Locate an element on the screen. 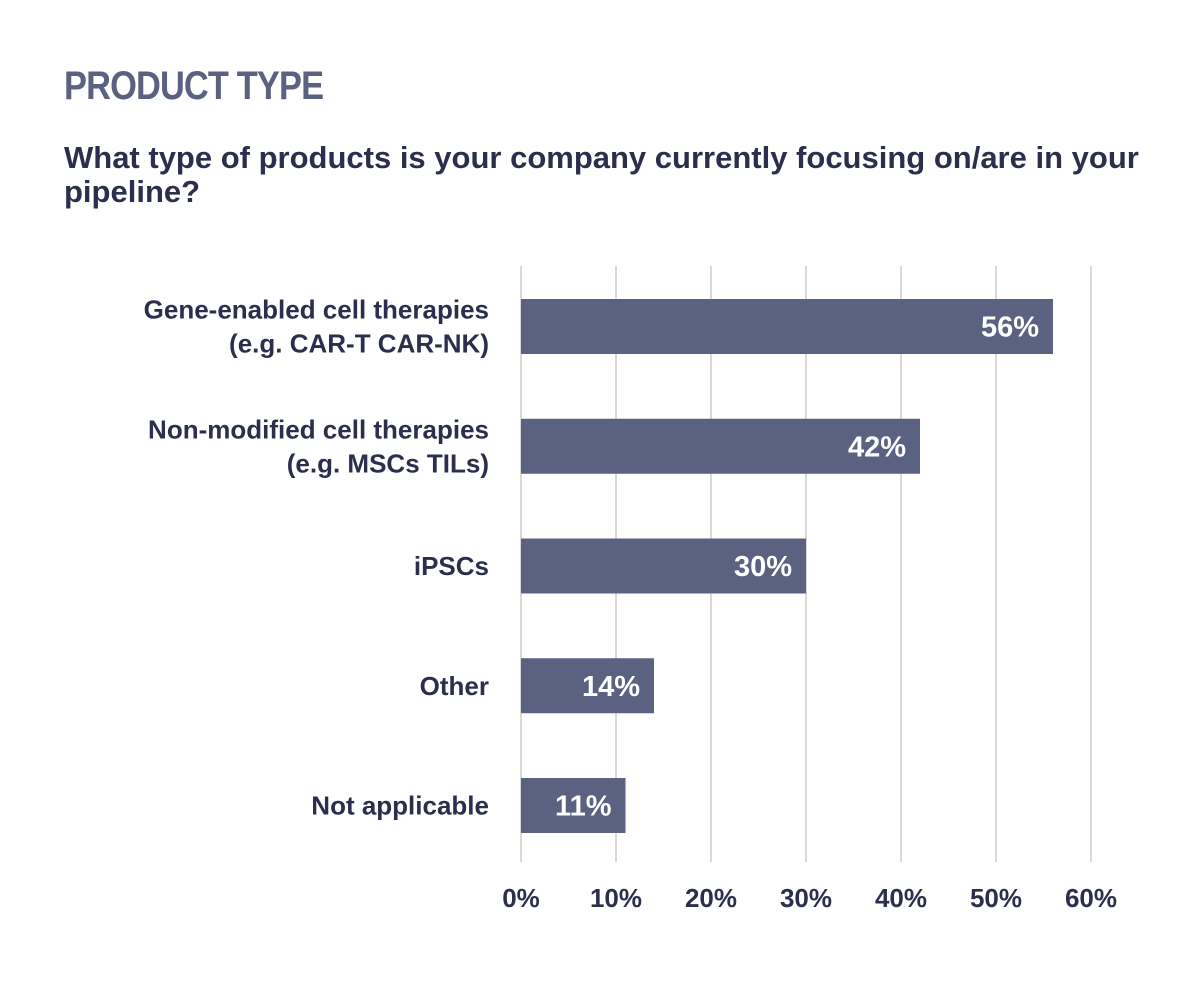  x-tick-label: 10% is located at coordinates (616, 898).